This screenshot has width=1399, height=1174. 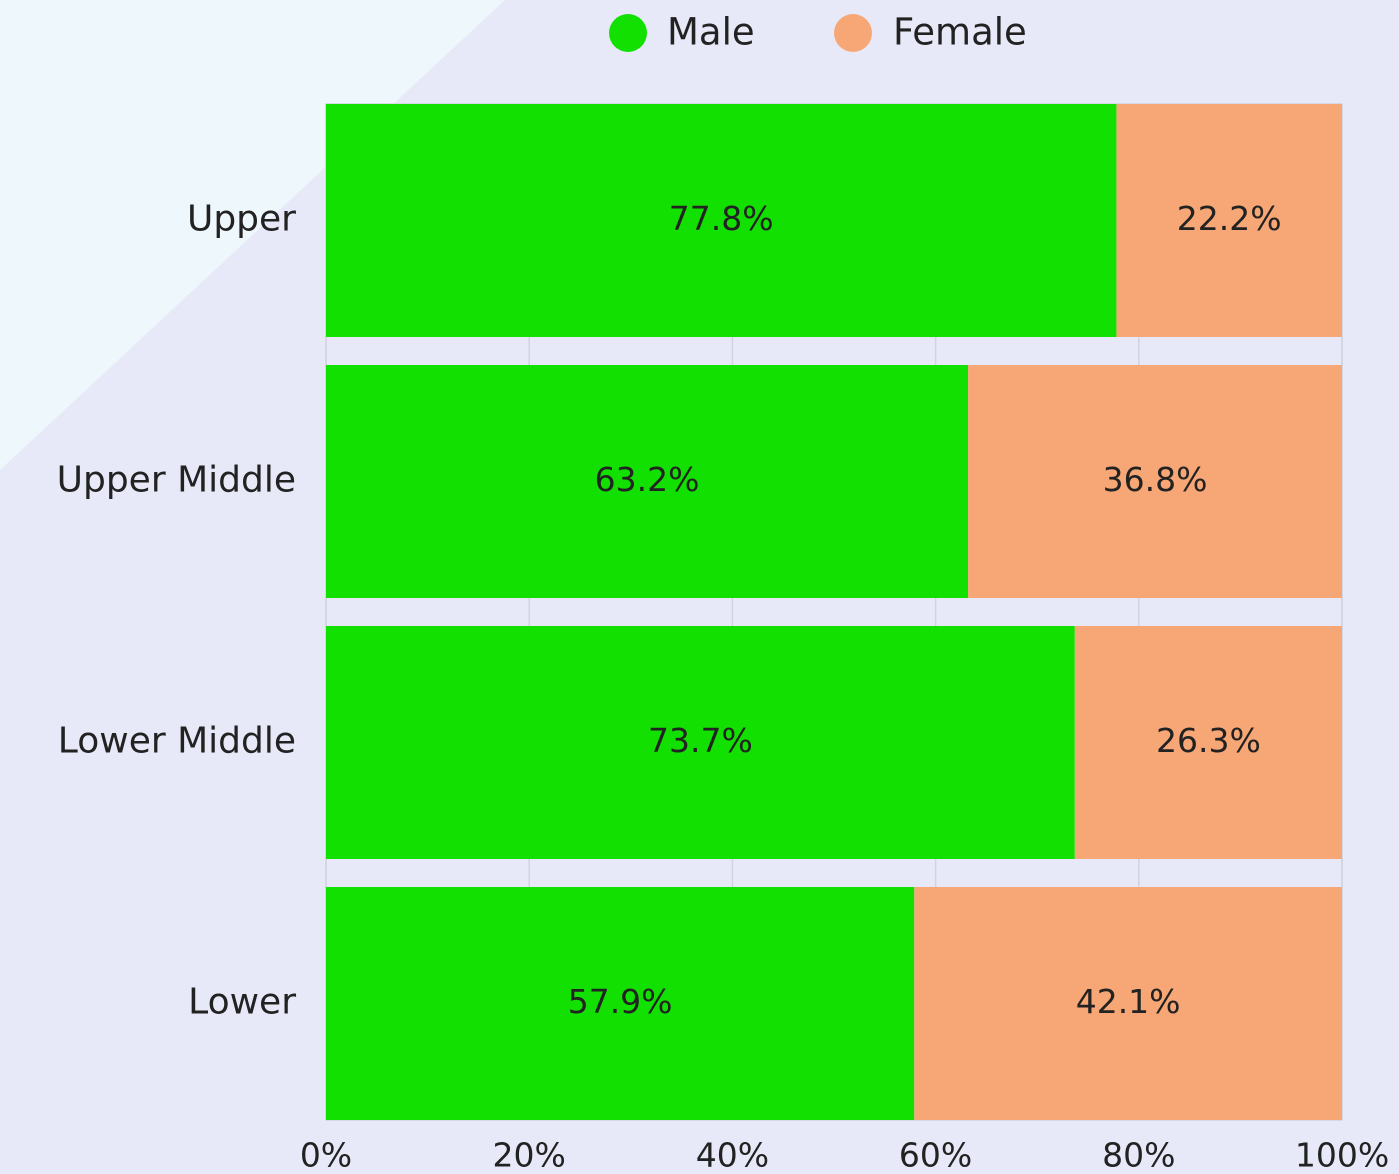 I want to click on legend-label: Female, so click(x=960, y=32).